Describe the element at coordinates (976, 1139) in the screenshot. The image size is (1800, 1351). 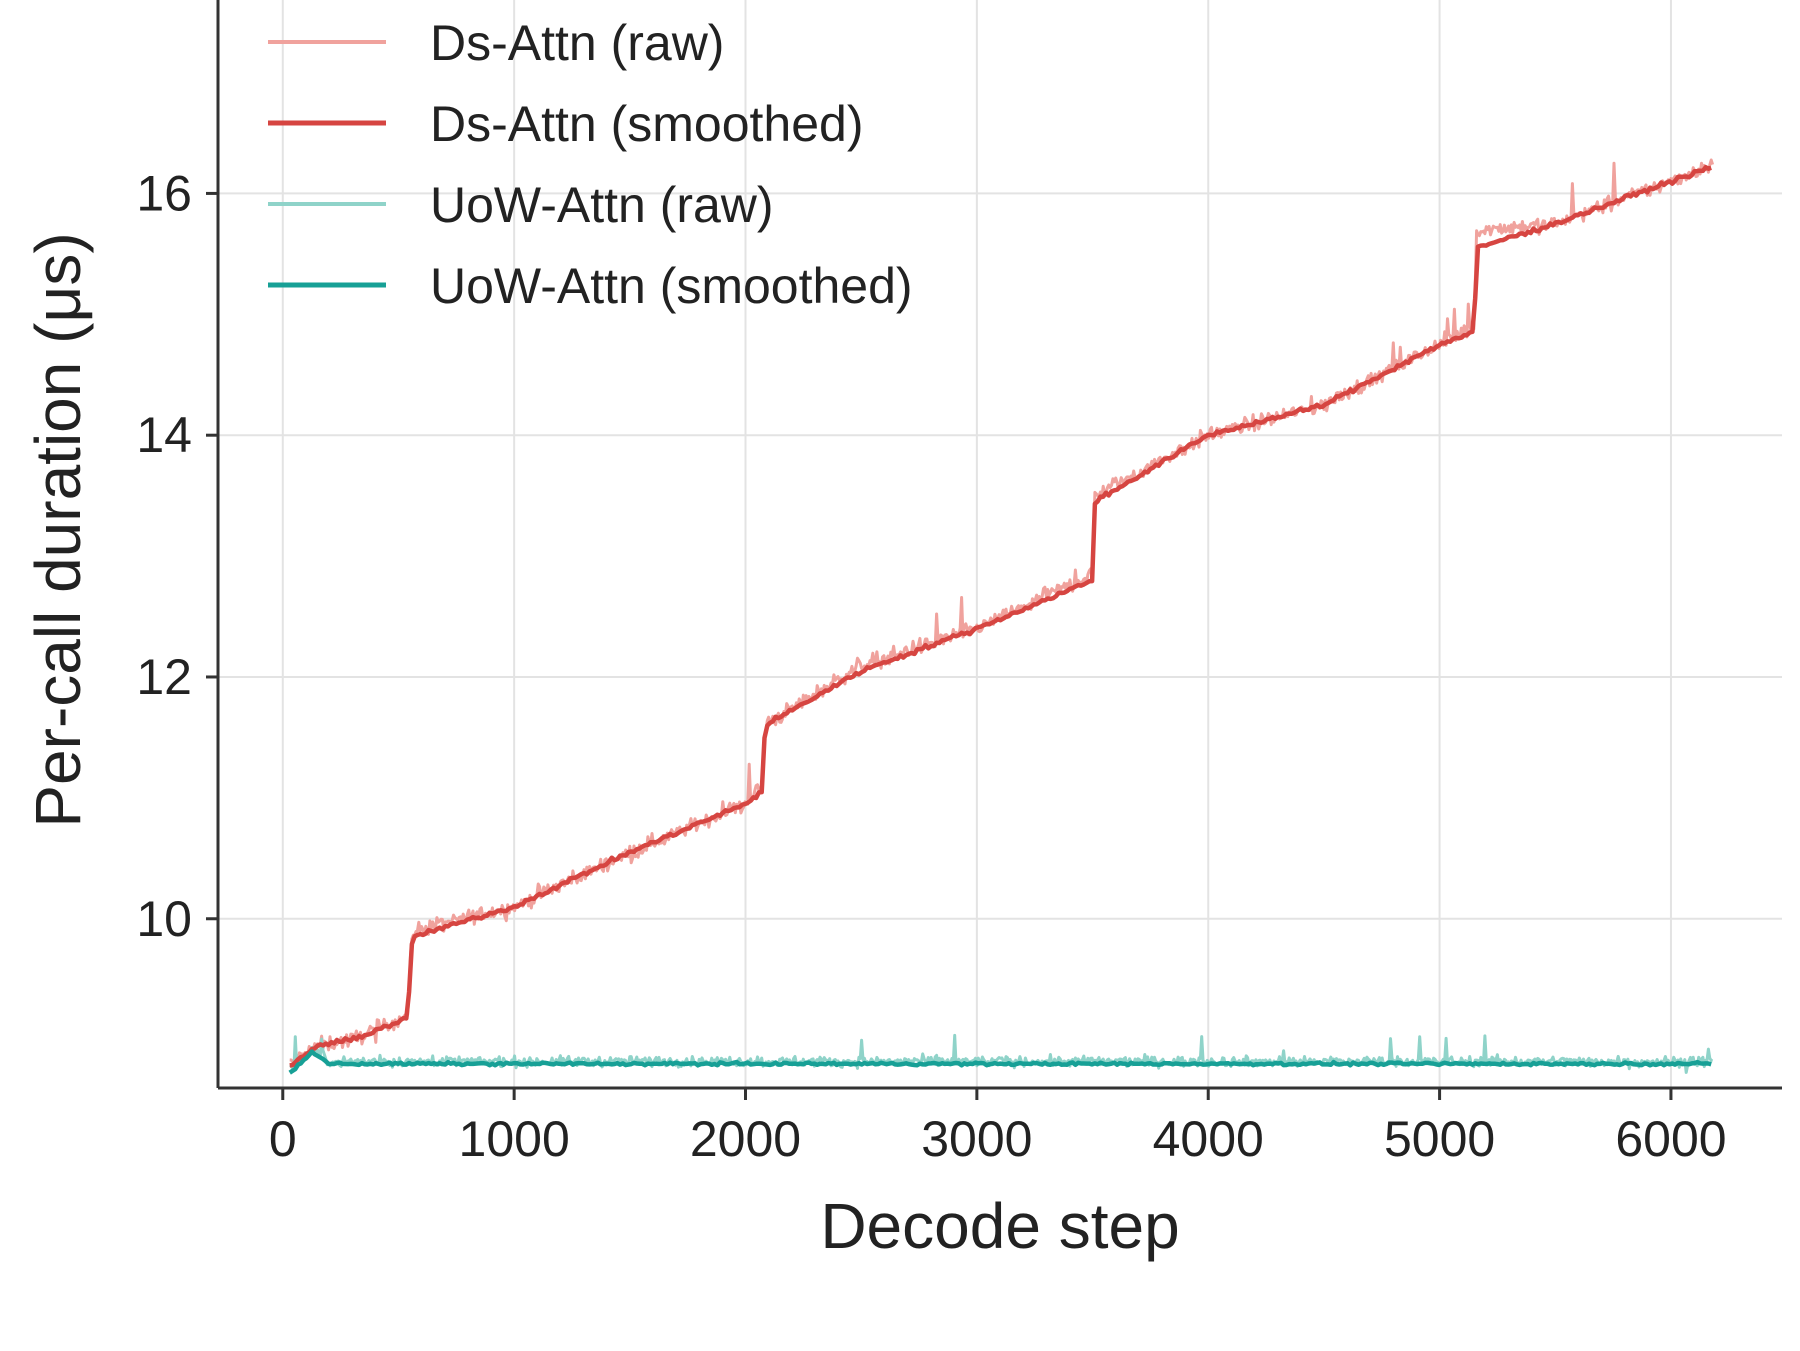
I see `x-tick-label: 3000` at that location.